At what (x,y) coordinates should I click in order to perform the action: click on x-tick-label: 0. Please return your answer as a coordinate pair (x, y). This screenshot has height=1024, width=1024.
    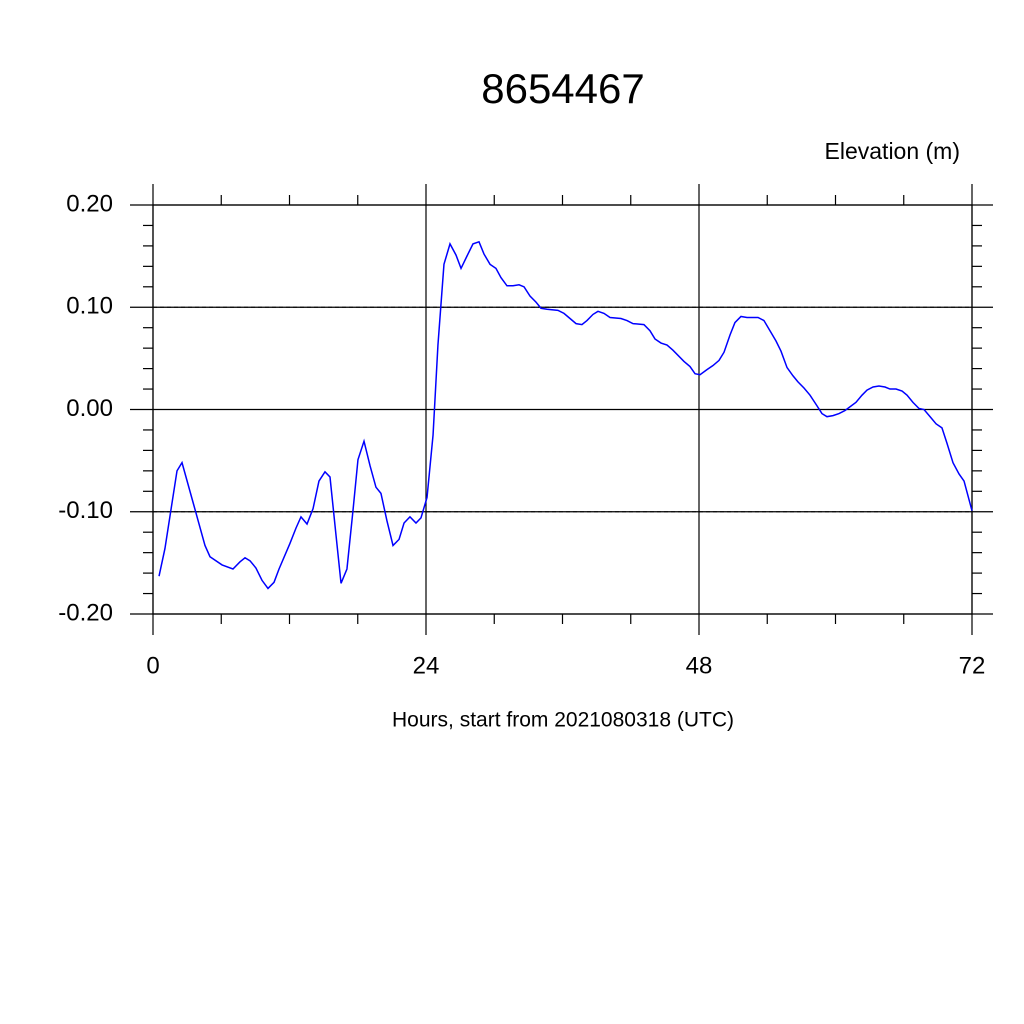
    Looking at the image, I should click on (152, 665).